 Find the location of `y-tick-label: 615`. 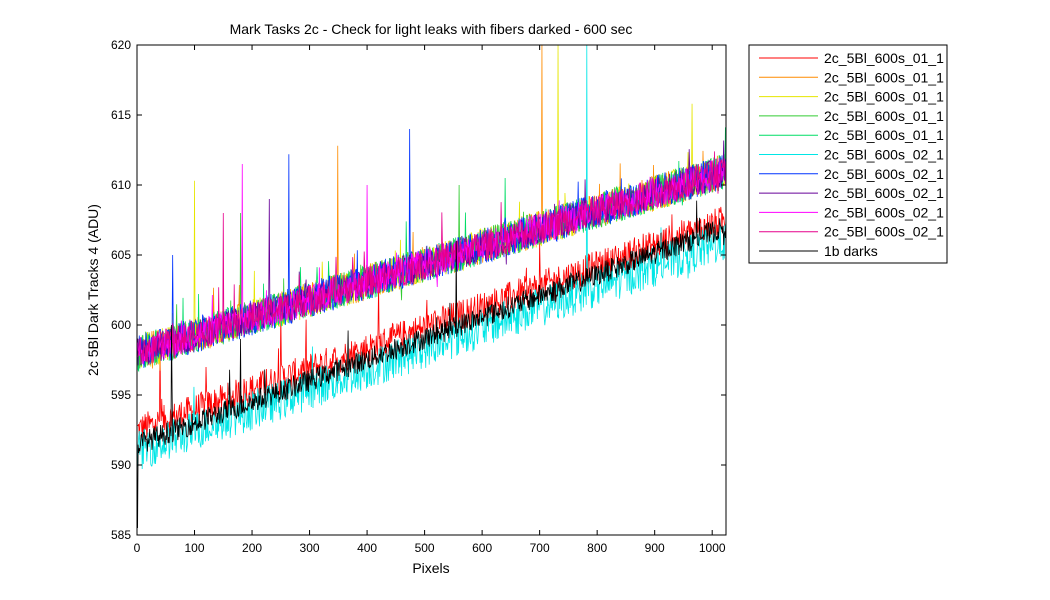

y-tick-label: 615 is located at coordinates (121, 115).